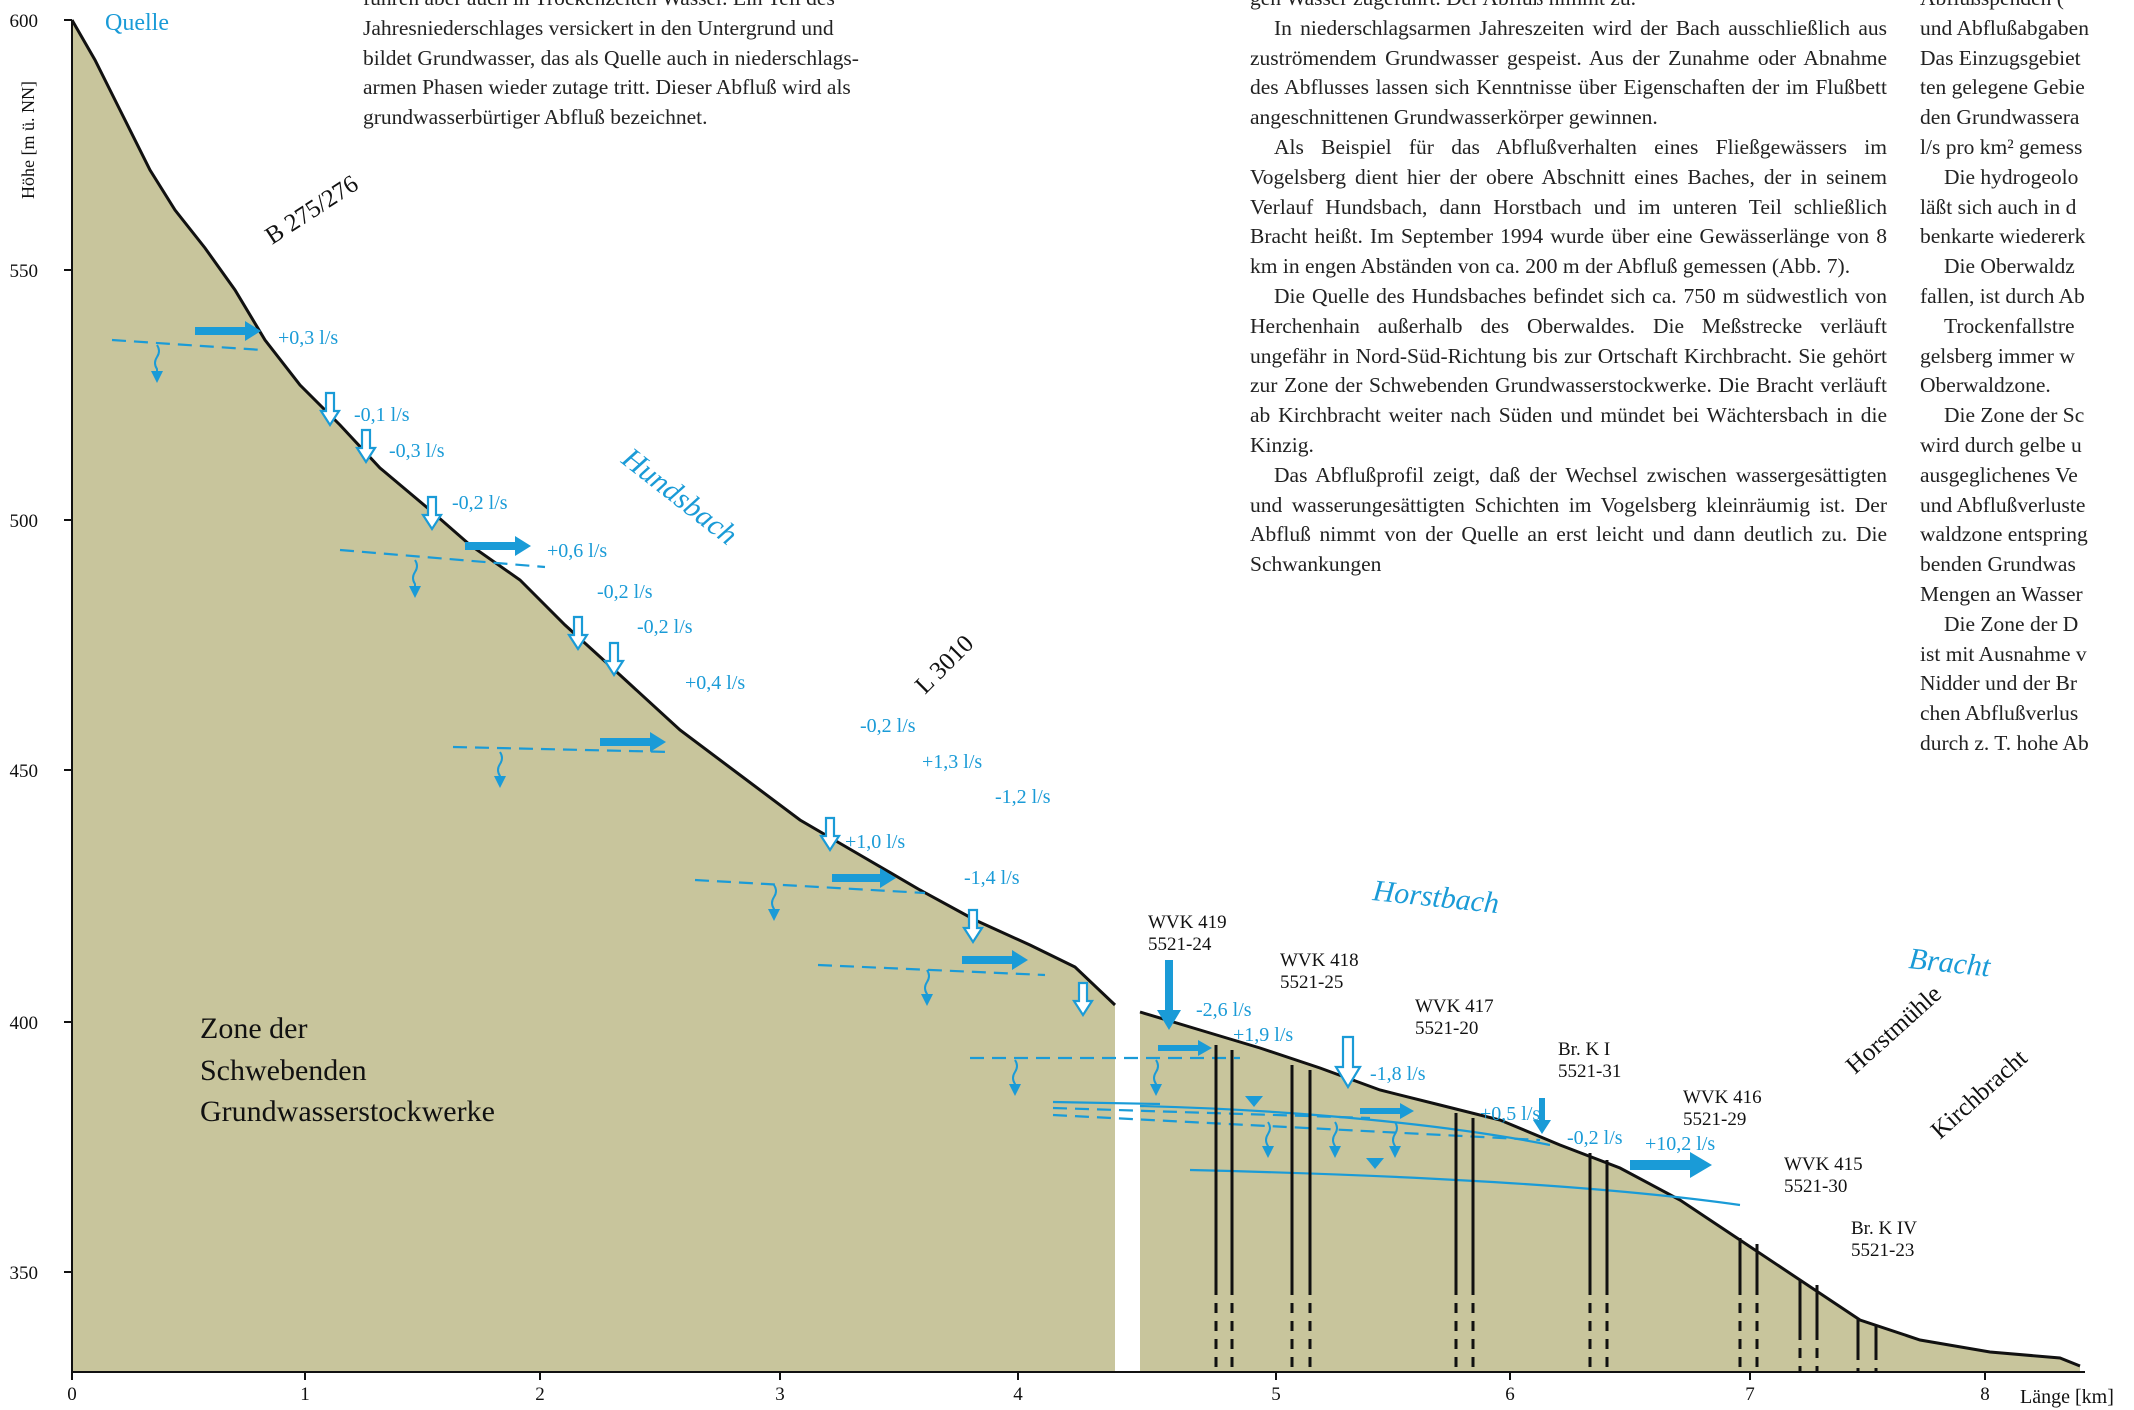 This screenshot has height=1410, width=2134. I want to click on road-l3010: L 3010, so click(944, 664).